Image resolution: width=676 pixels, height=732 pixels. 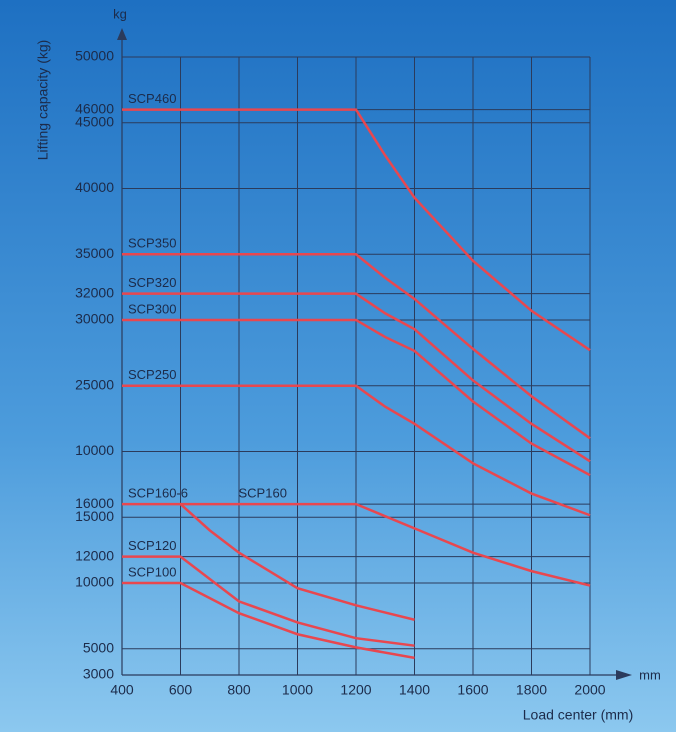 What do you see at coordinates (181, 690) in the screenshot?
I see `x-tick-label: 600` at bounding box center [181, 690].